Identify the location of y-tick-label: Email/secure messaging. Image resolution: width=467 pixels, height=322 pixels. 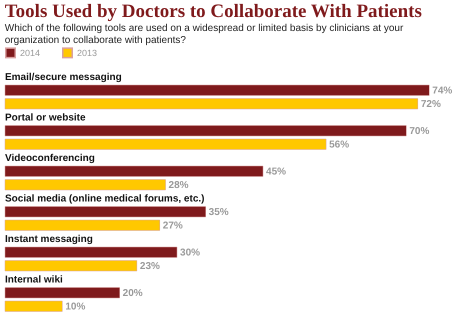
(63, 77).